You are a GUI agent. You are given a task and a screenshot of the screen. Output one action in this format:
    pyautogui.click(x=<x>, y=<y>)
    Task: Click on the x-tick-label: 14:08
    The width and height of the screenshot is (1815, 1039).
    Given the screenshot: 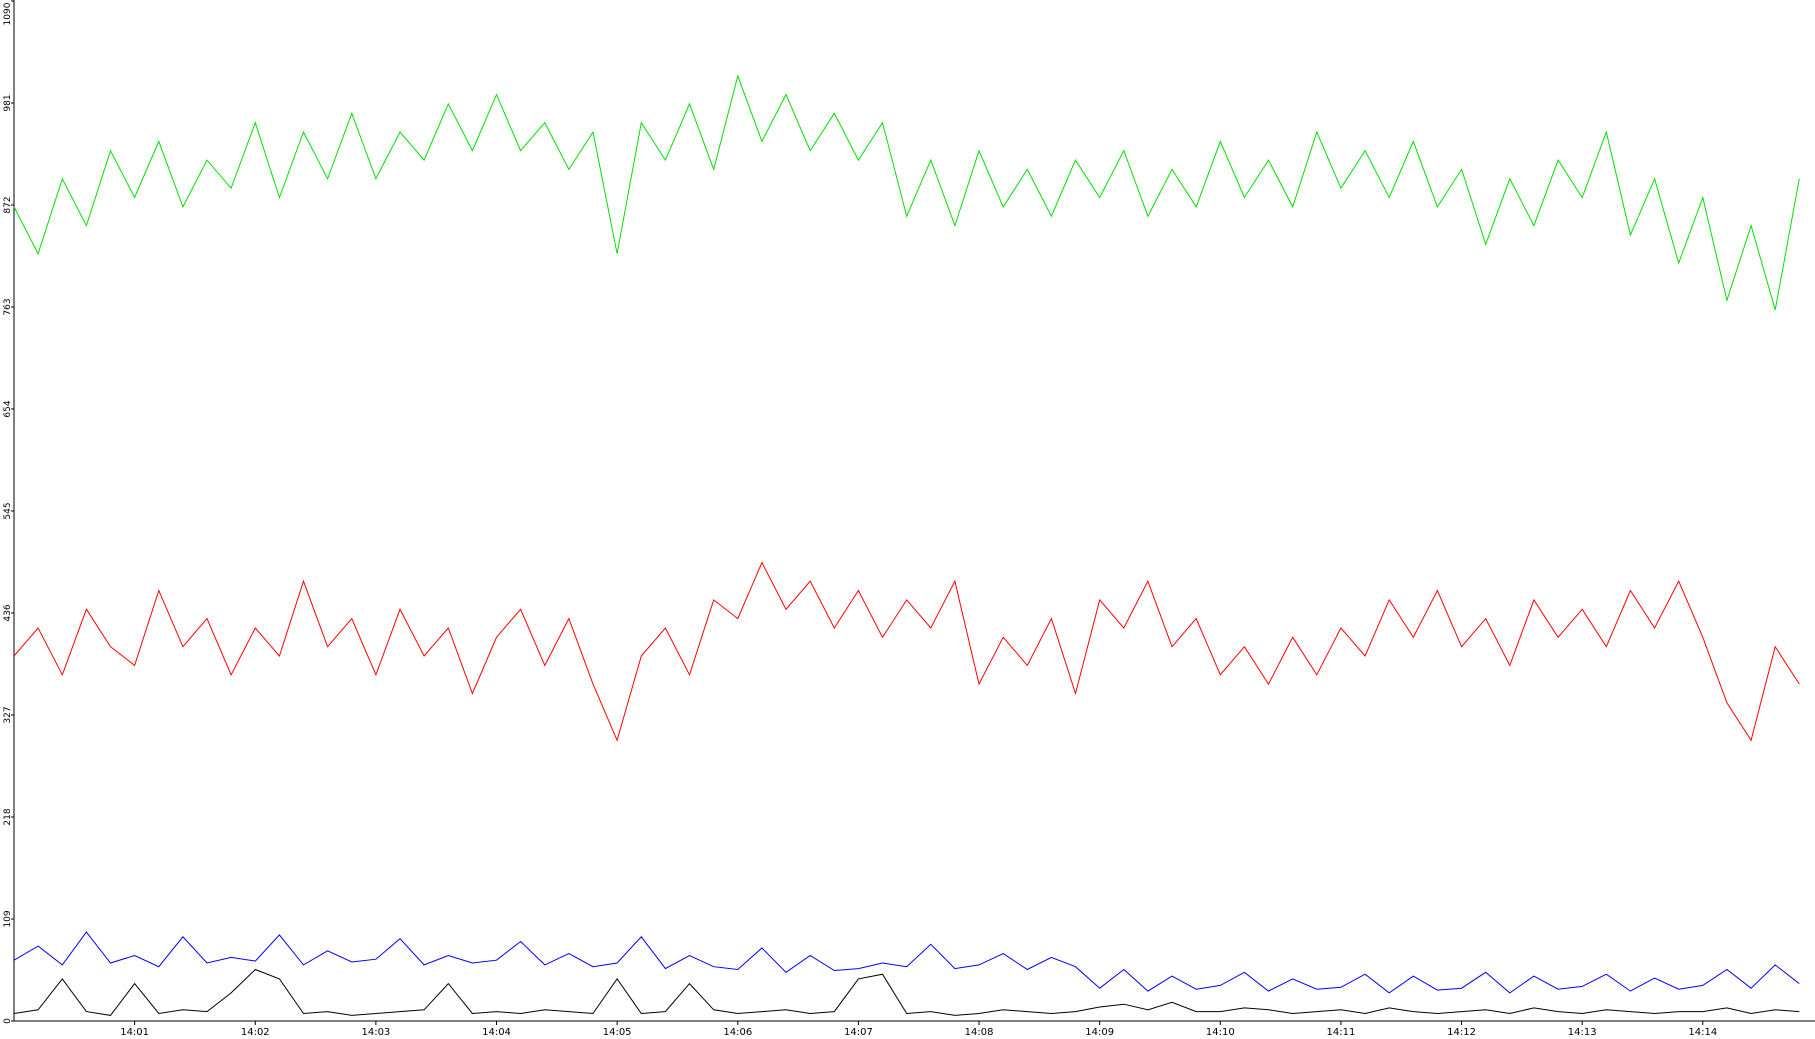 What is the action you would take?
    pyautogui.click(x=979, y=1032)
    